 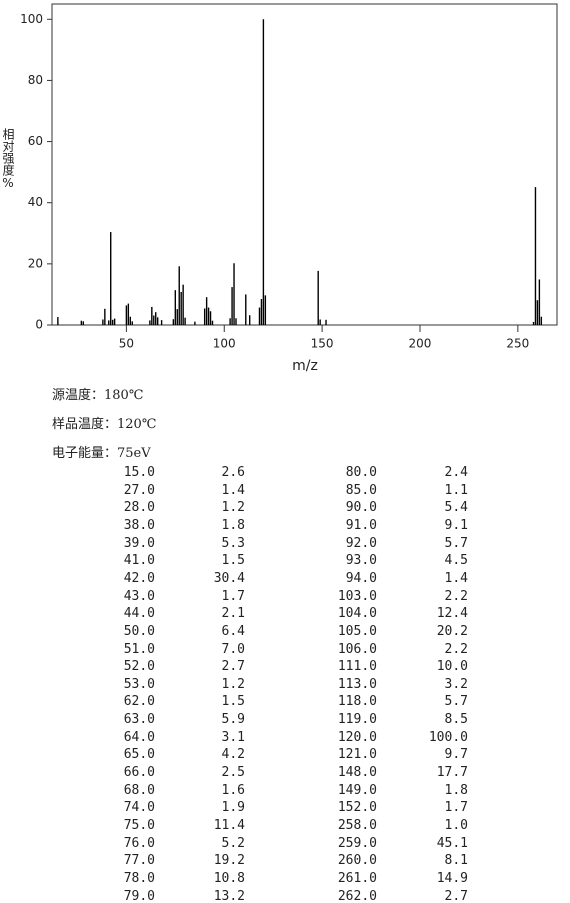 I want to click on condition: 电子能量：75eV, so click(x=101, y=453).